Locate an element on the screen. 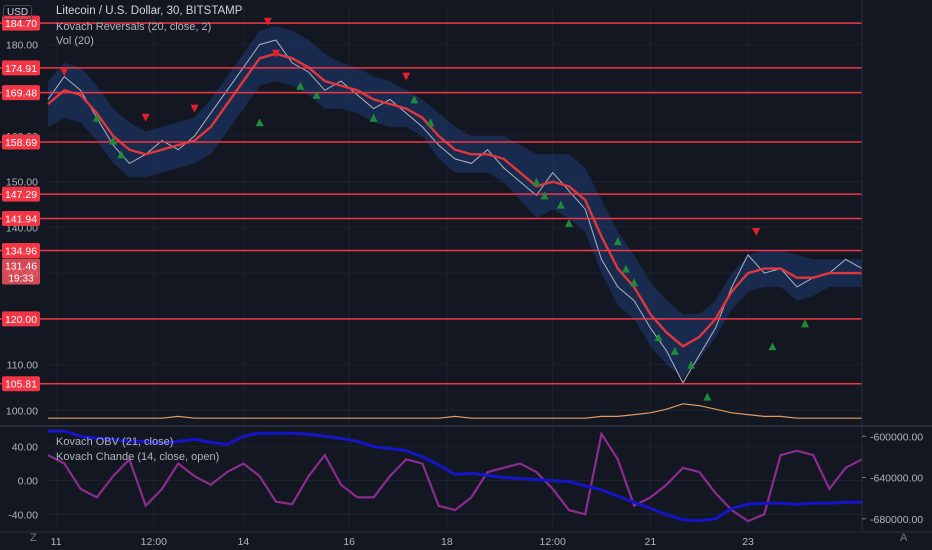 The width and height of the screenshot is (932, 550). level-label: 134.96 is located at coordinates (21, 251).